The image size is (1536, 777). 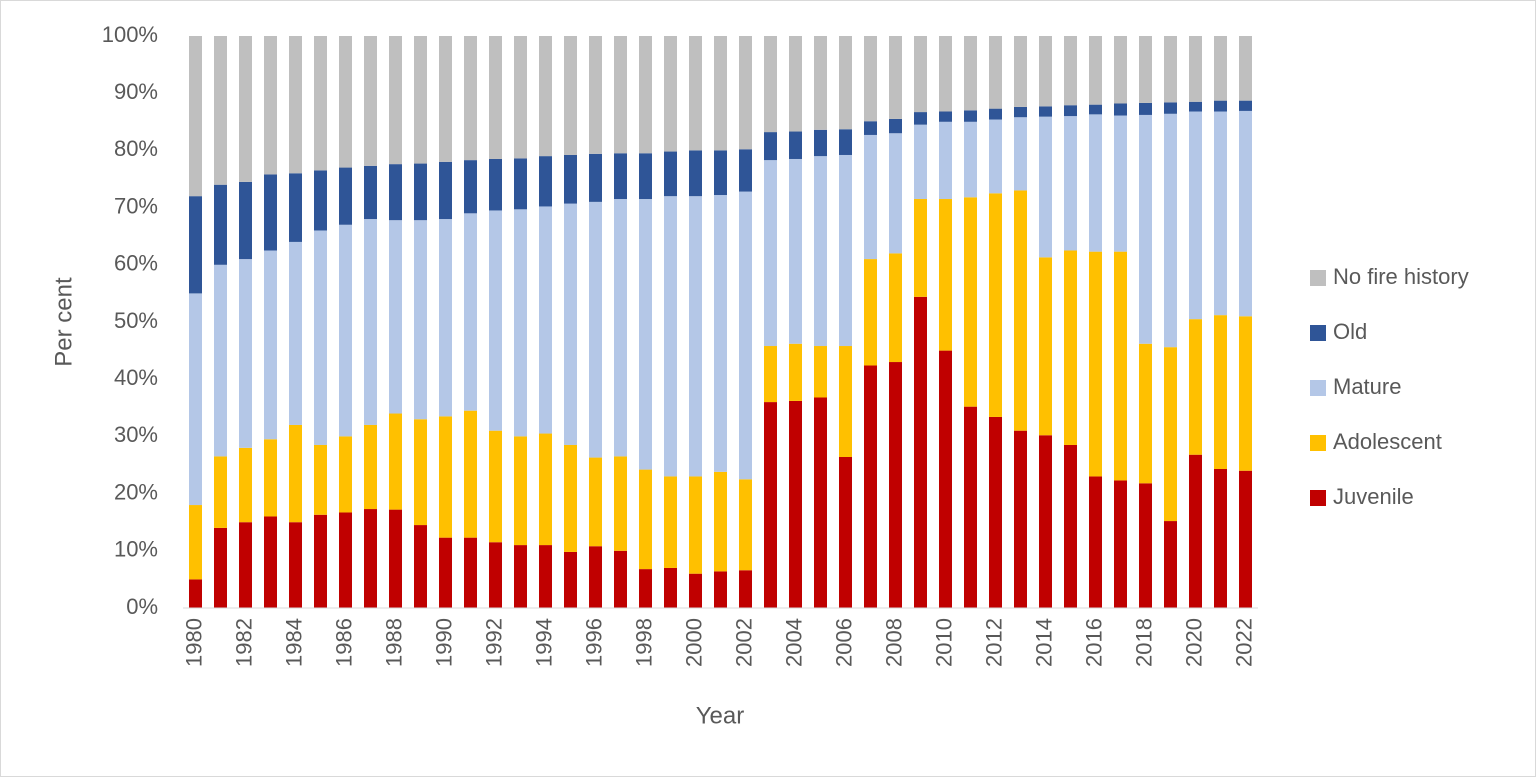 What do you see at coordinates (543, 642) in the screenshot?
I see `x-tick-label: 1994` at bounding box center [543, 642].